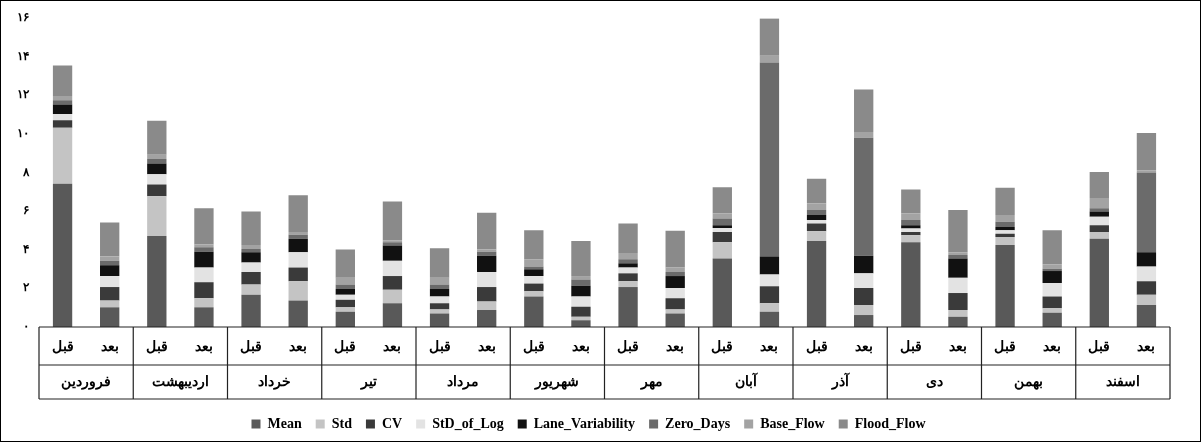 Image resolution: width=1201 pixels, height=442 pixels. What do you see at coordinates (26, 171) in the screenshot?
I see `y-tick-label: ۸` at bounding box center [26, 171].